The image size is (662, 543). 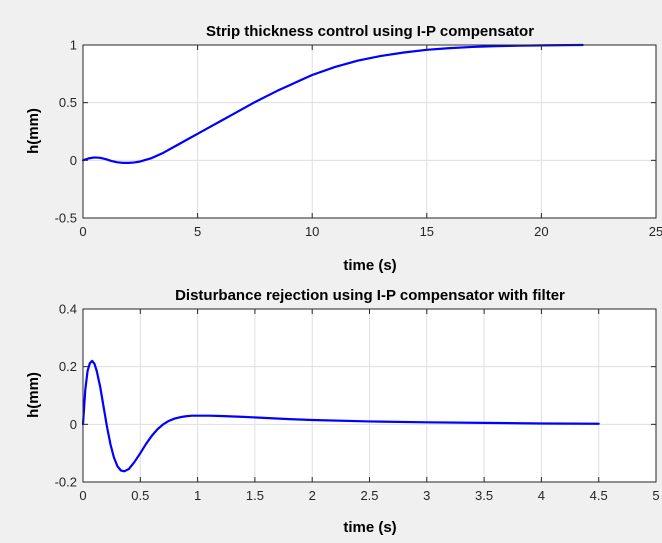 I want to click on x-tick-label: 1.5, so click(x=255, y=495).